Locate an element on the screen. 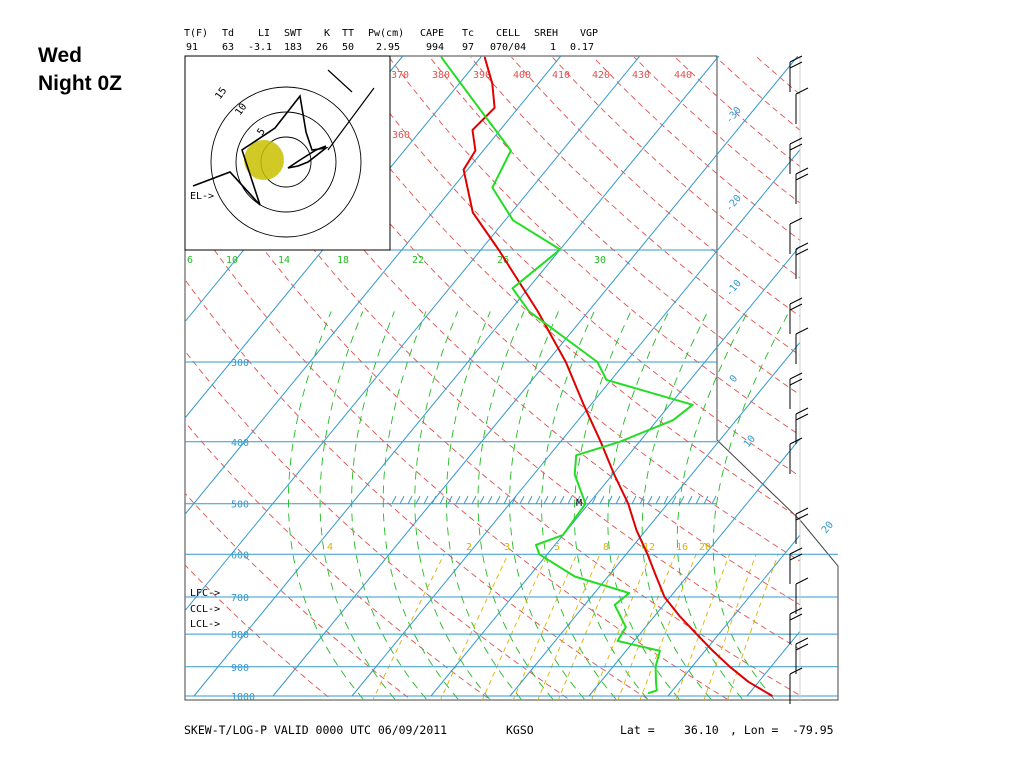  theta-label: 430 is located at coordinates (641, 75).